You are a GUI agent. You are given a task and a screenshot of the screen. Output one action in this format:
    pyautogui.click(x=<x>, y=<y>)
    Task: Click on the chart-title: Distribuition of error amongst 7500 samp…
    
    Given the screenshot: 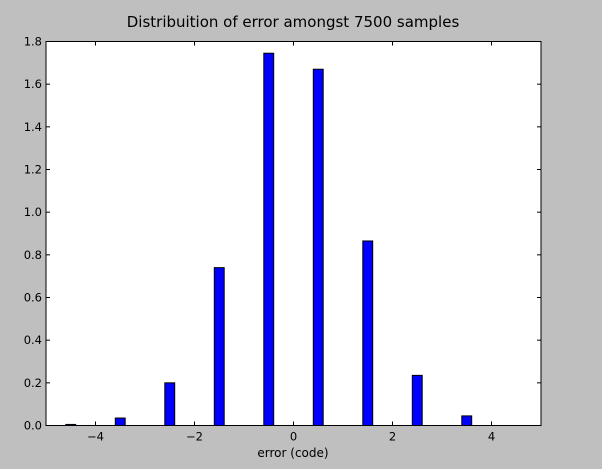 What is the action you would take?
    pyautogui.click(x=293, y=22)
    